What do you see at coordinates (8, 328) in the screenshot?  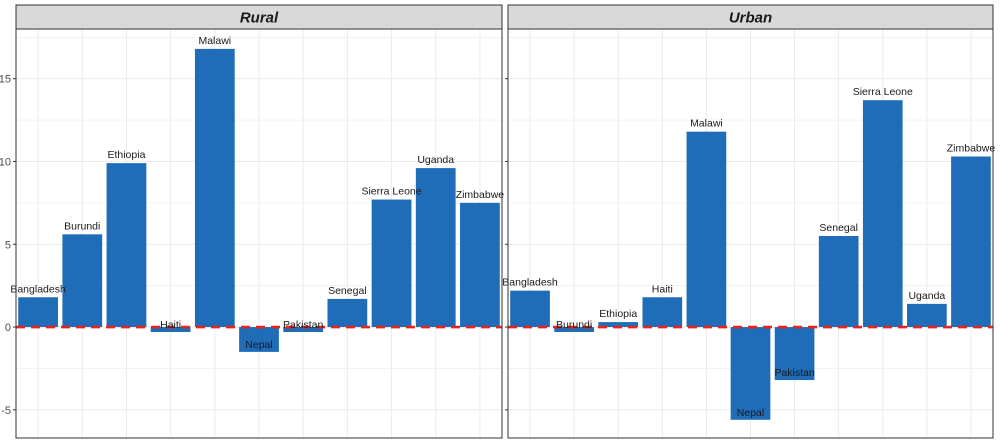 I see `y-tick-label: 0` at bounding box center [8, 328].